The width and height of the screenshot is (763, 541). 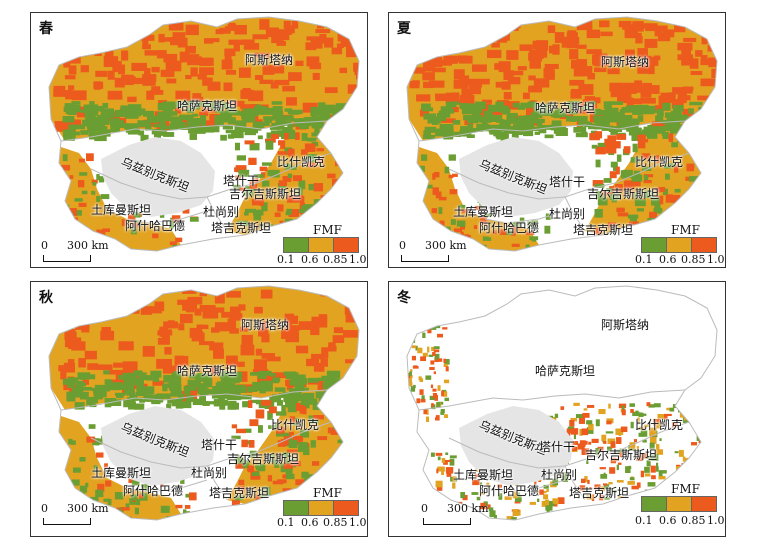 I want to click on season-label: 秋, so click(x=46, y=298).